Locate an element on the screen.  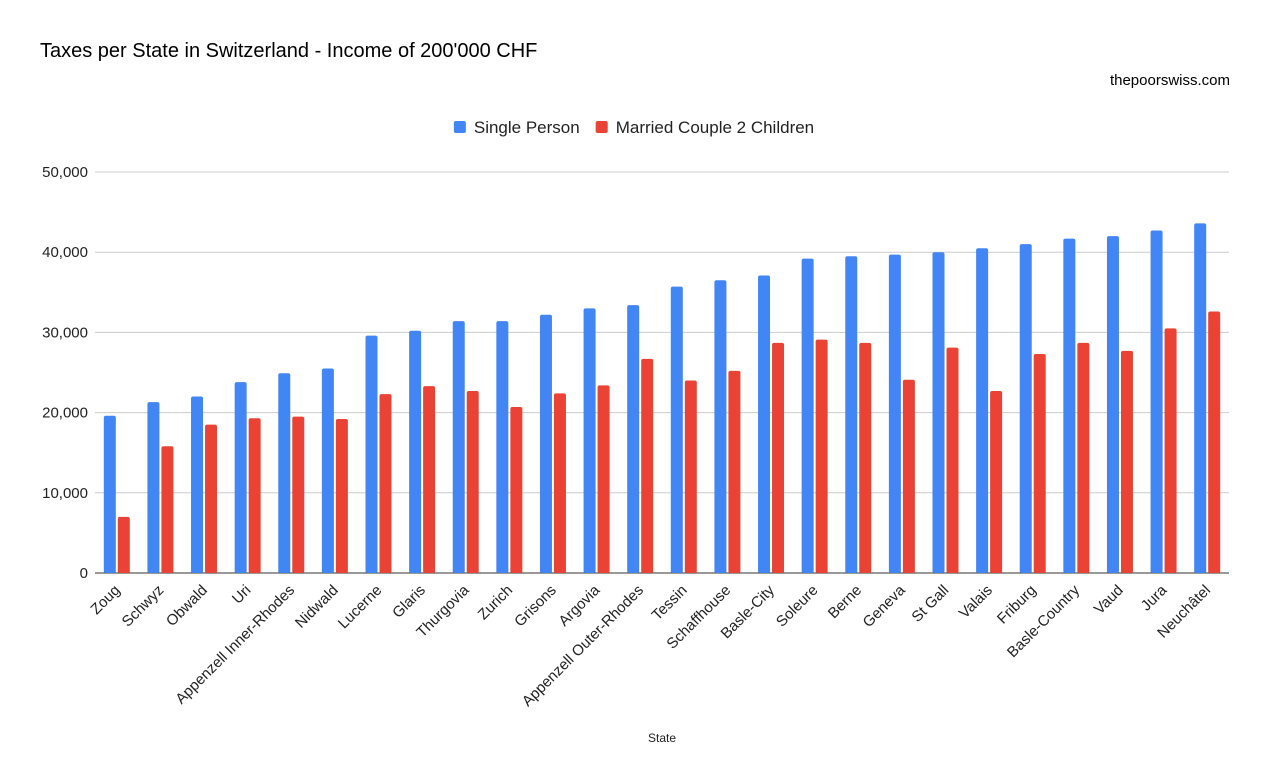
x-tick-label: Zurich is located at coordinates (495, 602).